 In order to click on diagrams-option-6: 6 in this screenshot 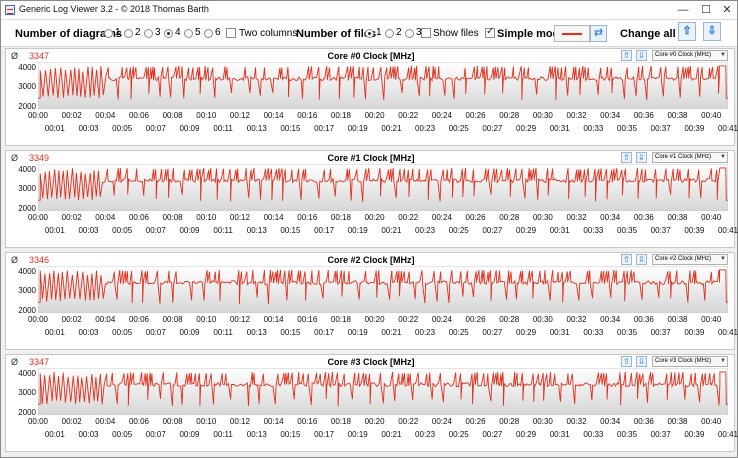, I will do `click(218, 32)`.